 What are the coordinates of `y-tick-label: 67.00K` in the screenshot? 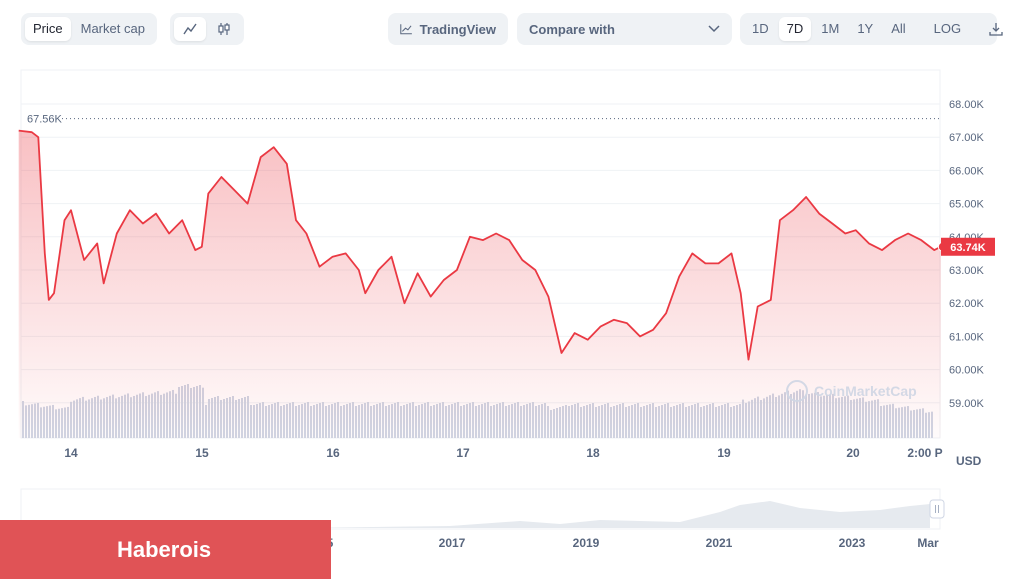 It's located at (967, 138).